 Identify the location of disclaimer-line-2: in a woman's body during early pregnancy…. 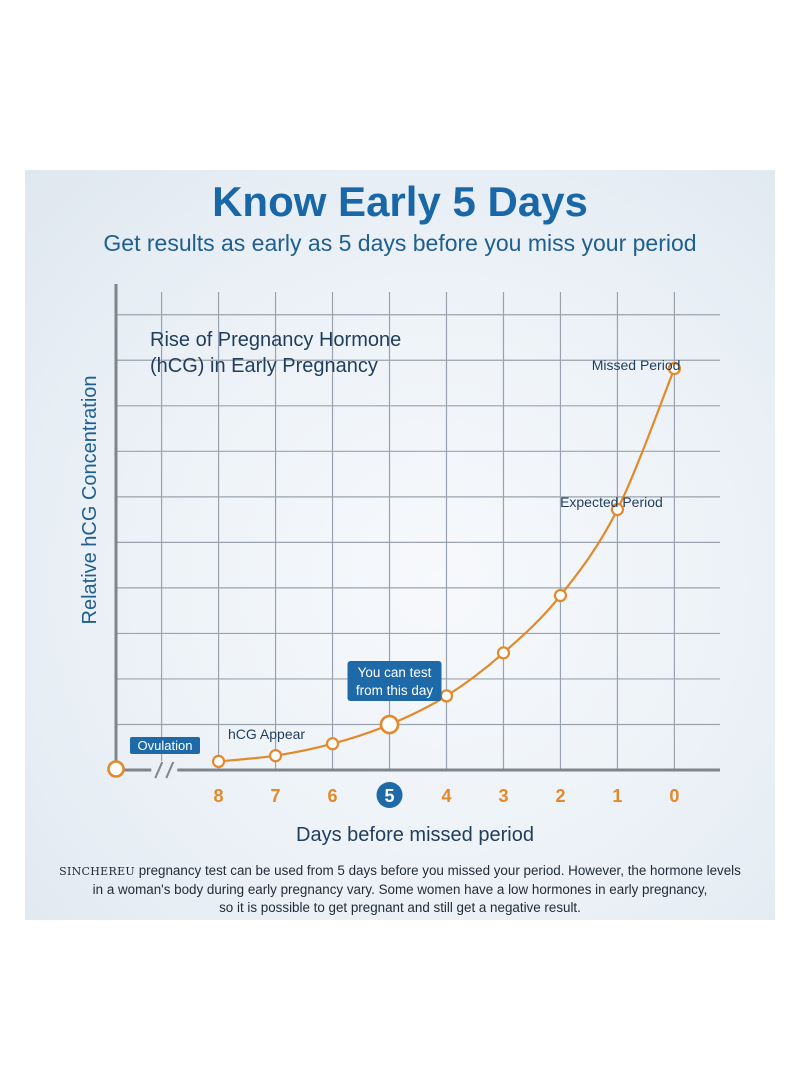
(400, 889).